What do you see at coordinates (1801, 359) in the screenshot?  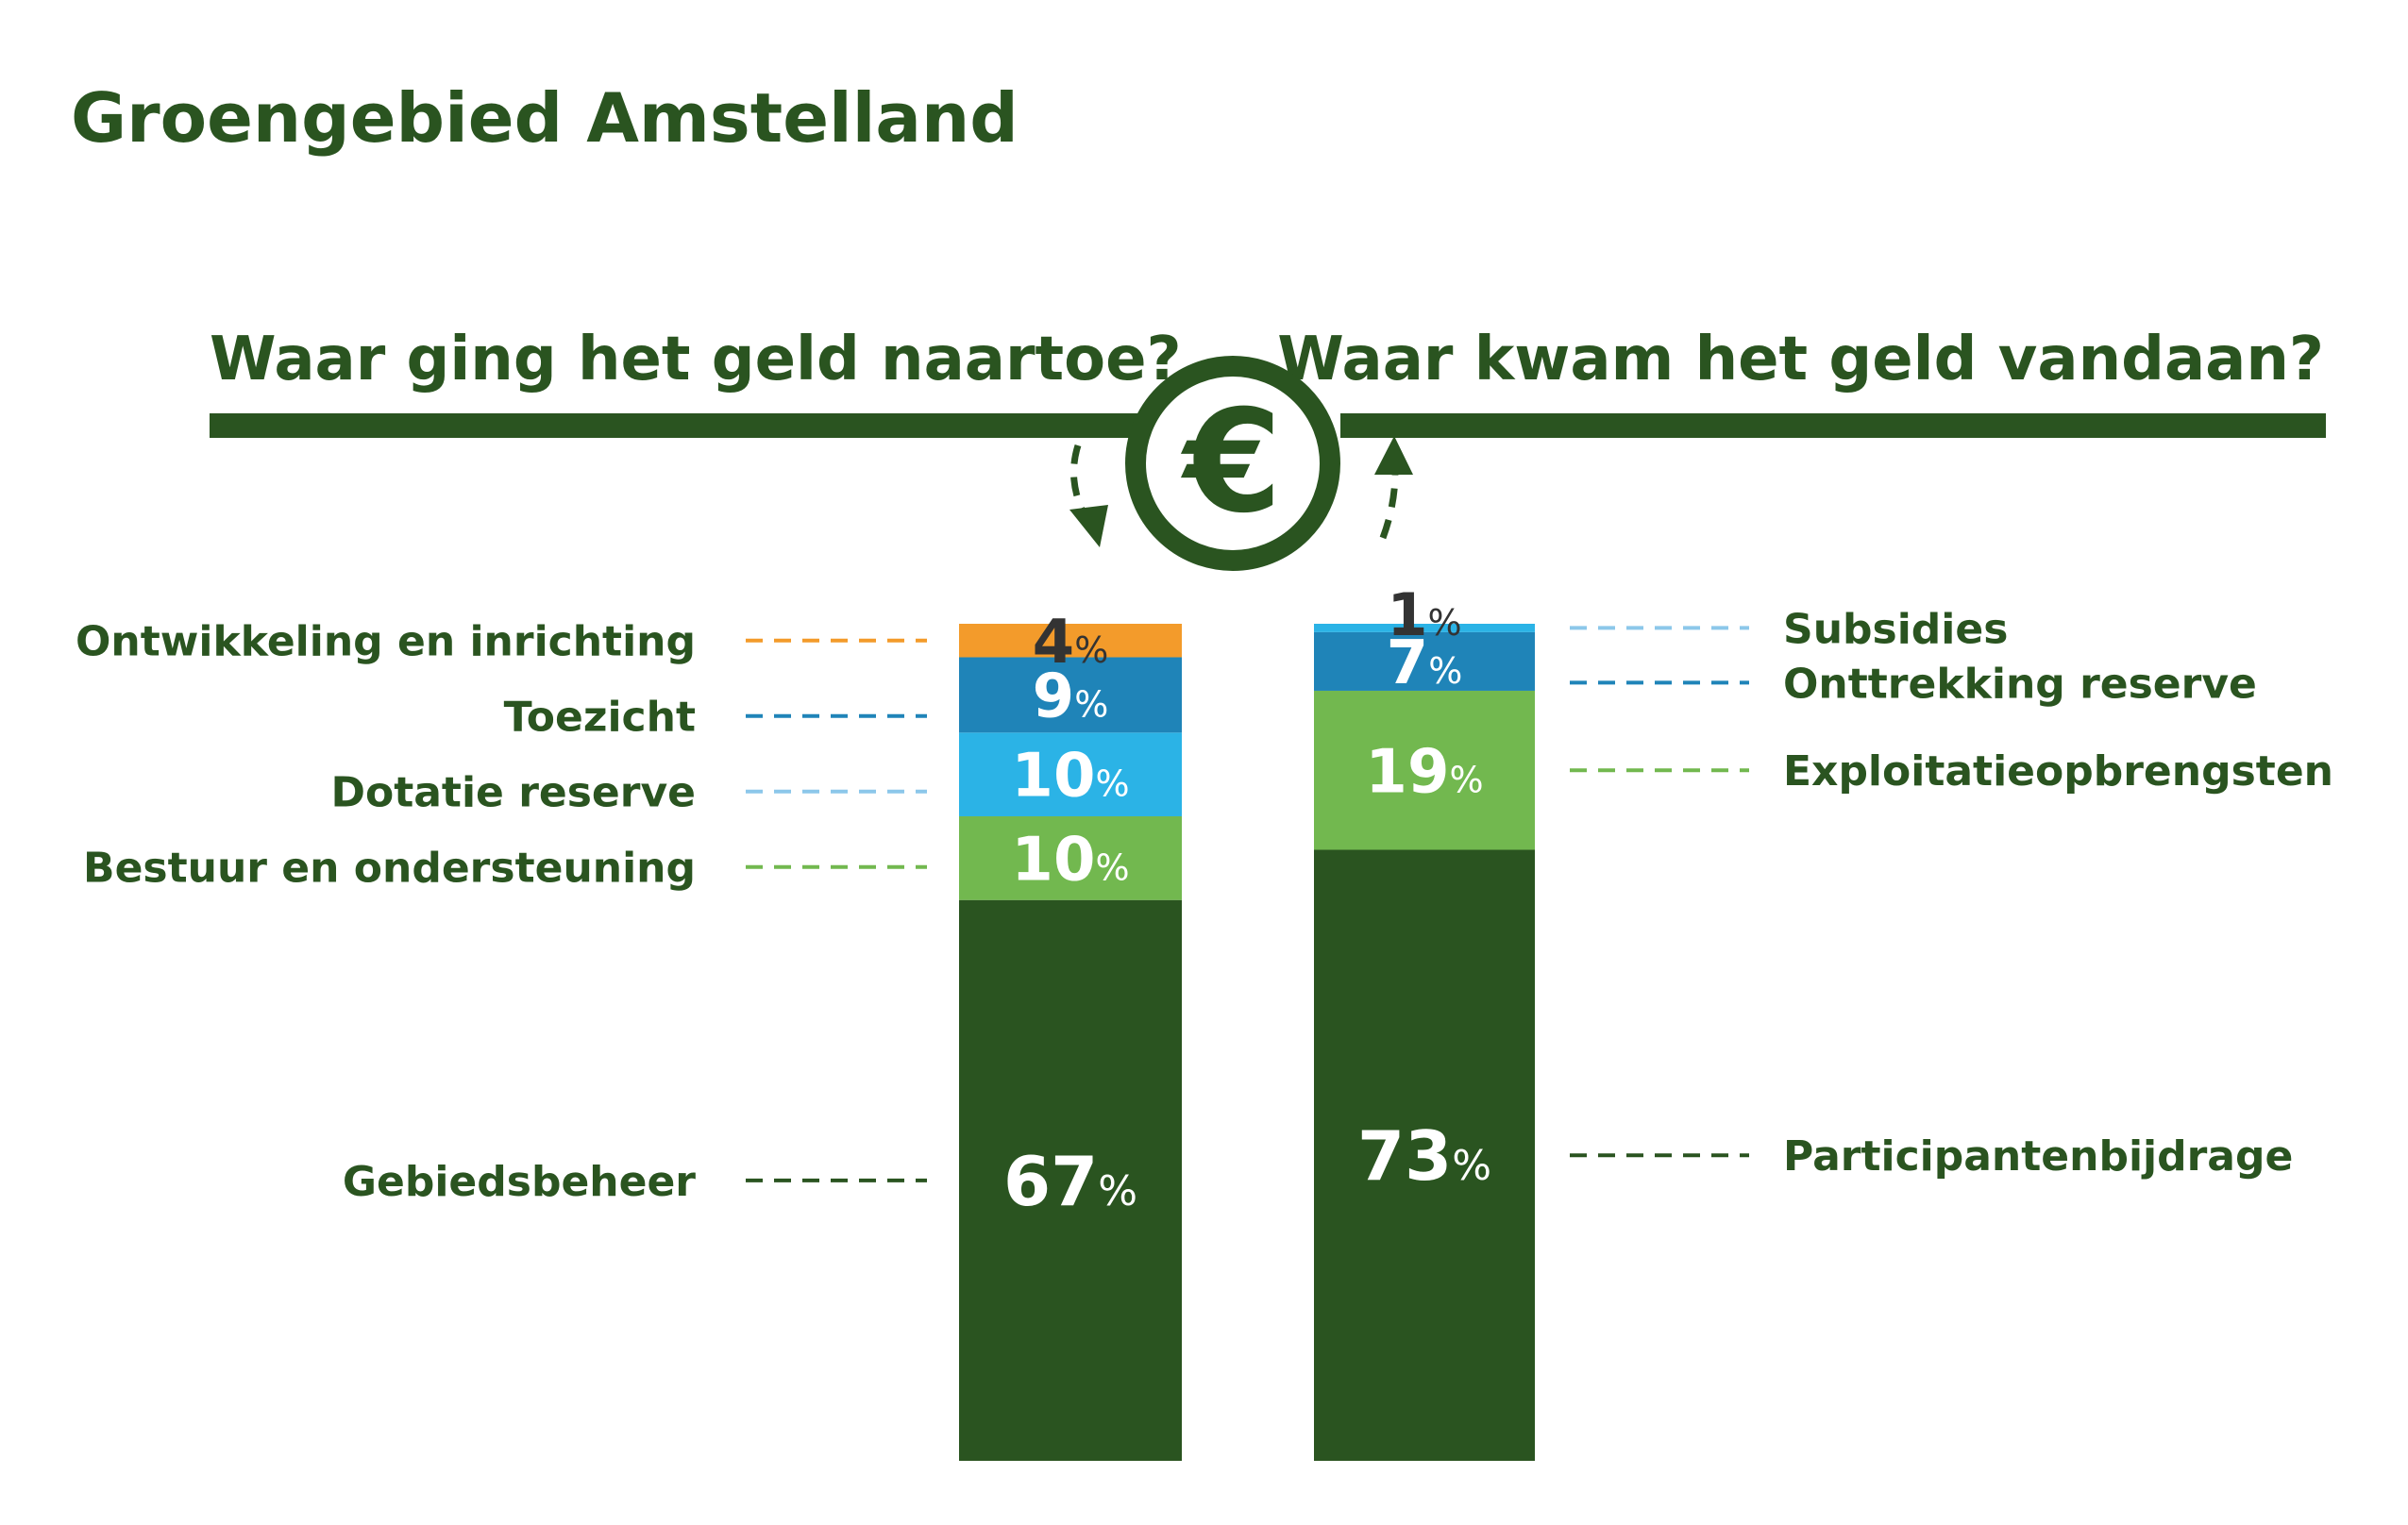 I see `heading-right: Waar kwam het geld vandaan?` at bounding box center [1801, 359].